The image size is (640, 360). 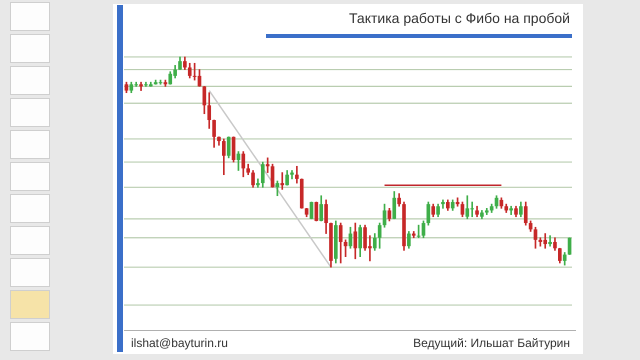 What do you see at coordinates (179, 343) in the screenshot?
I see `text: ilshat@bayturin.ru` at bounding box center [179, 343].